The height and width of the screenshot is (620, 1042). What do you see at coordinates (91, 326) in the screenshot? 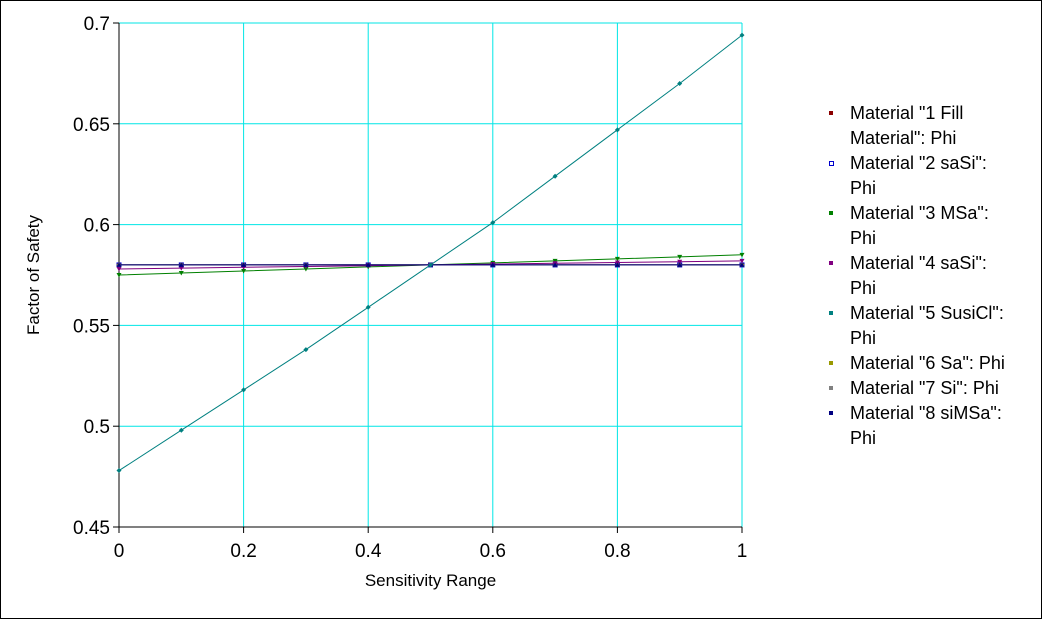
I see `y-tick-label: 0.55` at bounding box center [91, 326].